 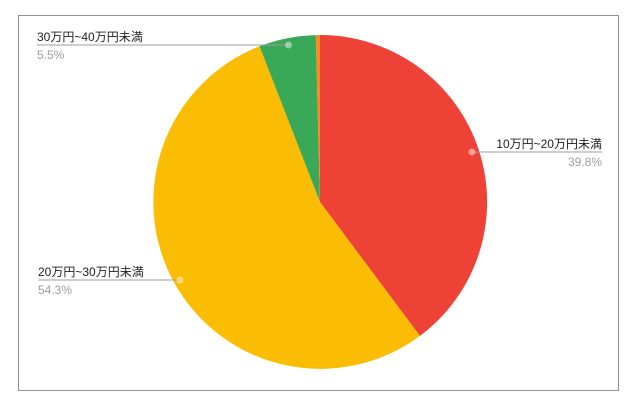 I want to click on pie-label-20-30: 20万円~30万円未満 54.3%, so click(x=91, y=281).